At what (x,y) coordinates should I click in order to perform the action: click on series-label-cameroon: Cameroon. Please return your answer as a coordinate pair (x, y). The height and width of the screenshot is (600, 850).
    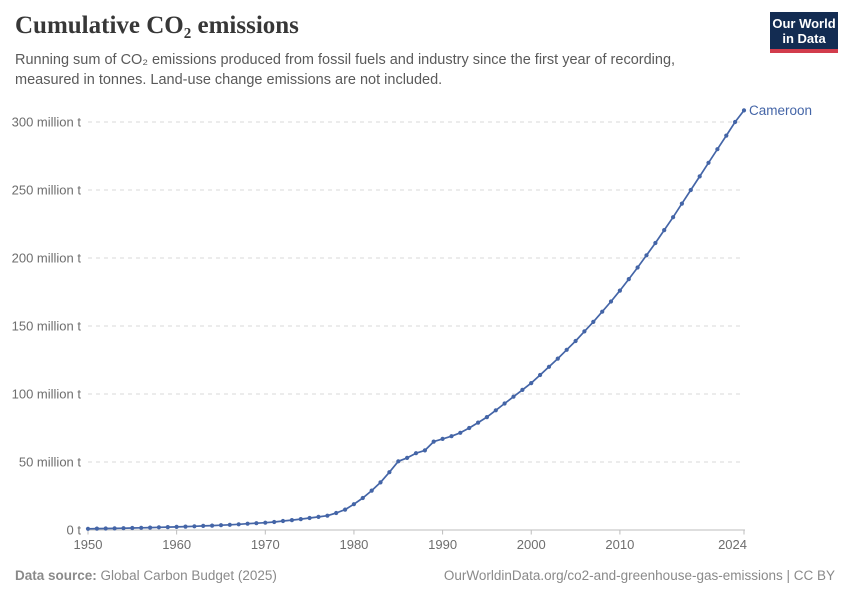
    Looking at the image, I should click on (780, 110).